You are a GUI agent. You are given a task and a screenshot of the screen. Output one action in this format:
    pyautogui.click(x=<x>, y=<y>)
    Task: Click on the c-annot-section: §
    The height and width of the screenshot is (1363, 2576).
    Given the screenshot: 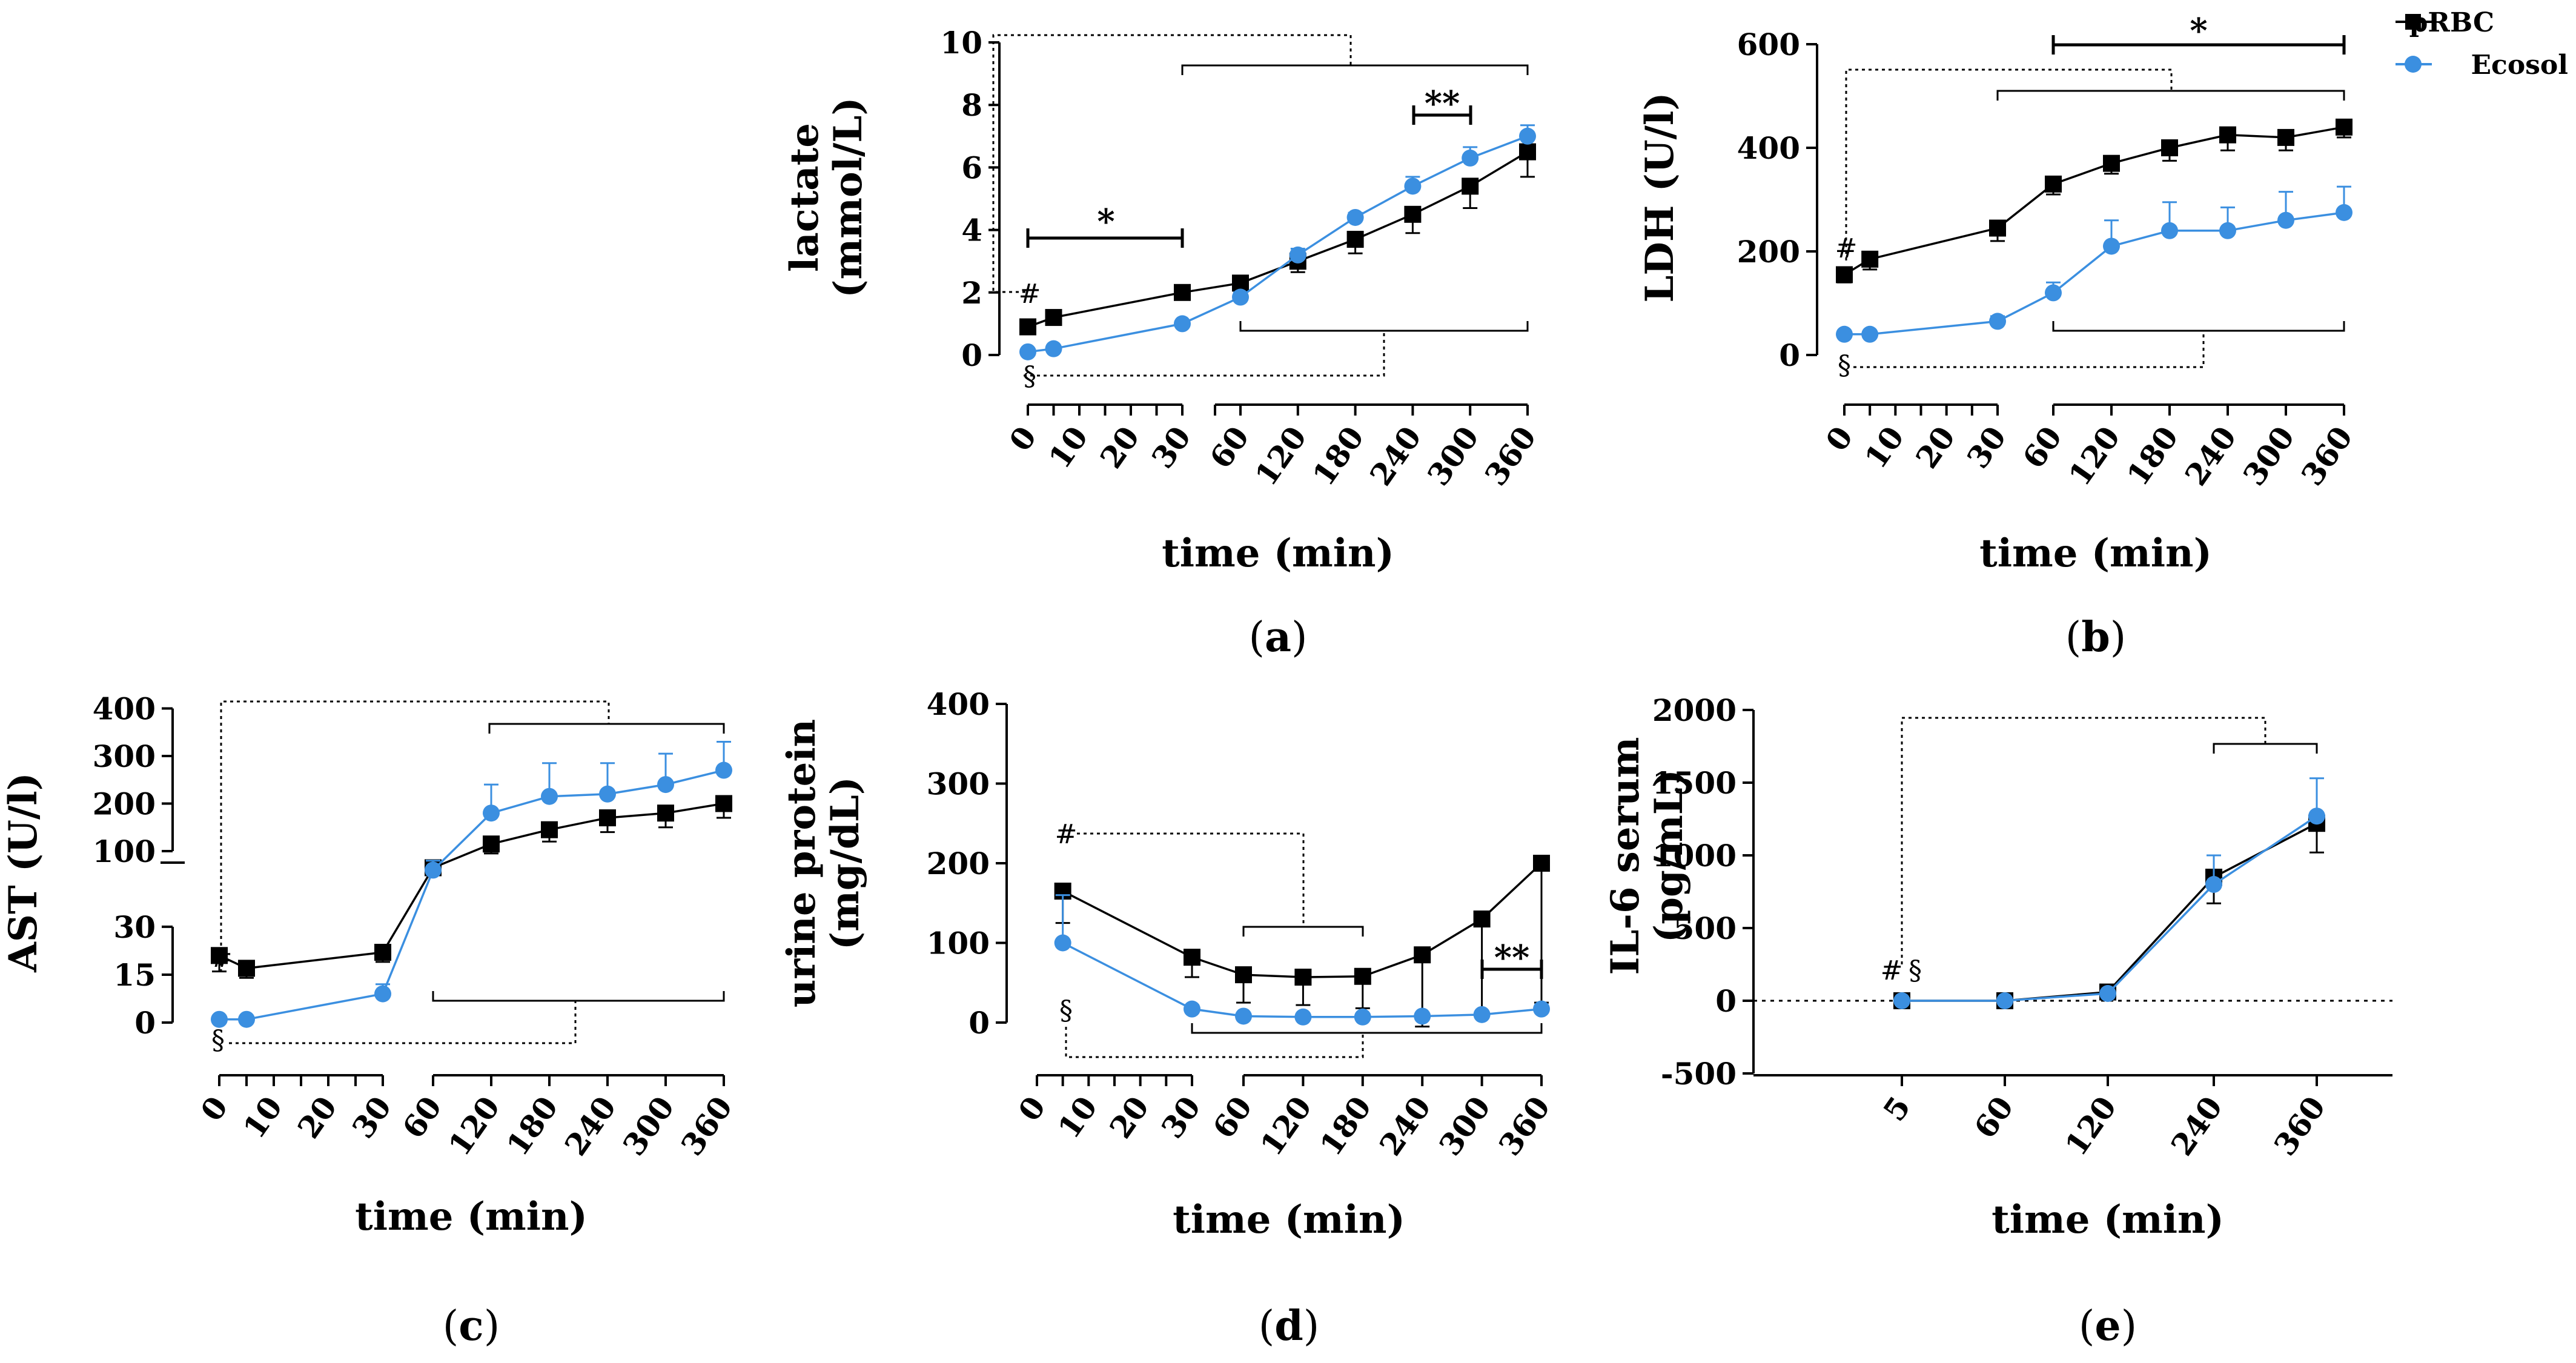 What is the action you would take?
    pyautogui.click(x=218, y=1040)
    